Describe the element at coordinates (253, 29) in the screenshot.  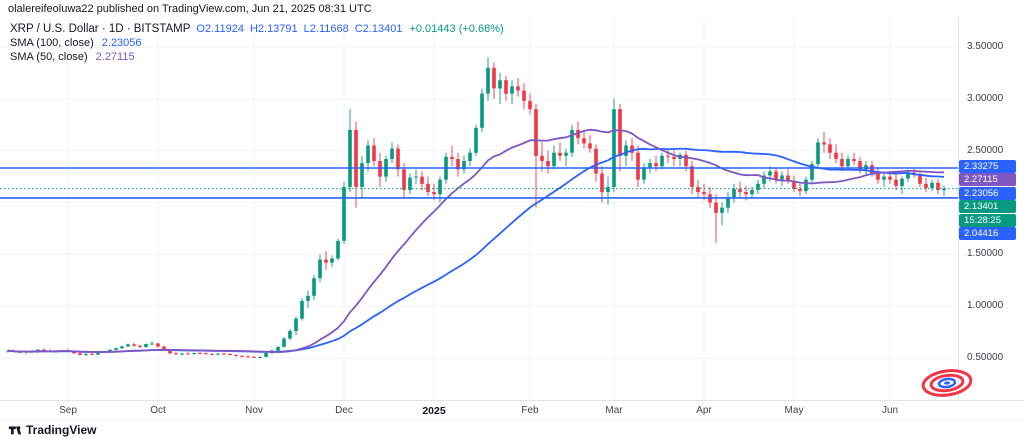
I see `high-label: H` at that location.